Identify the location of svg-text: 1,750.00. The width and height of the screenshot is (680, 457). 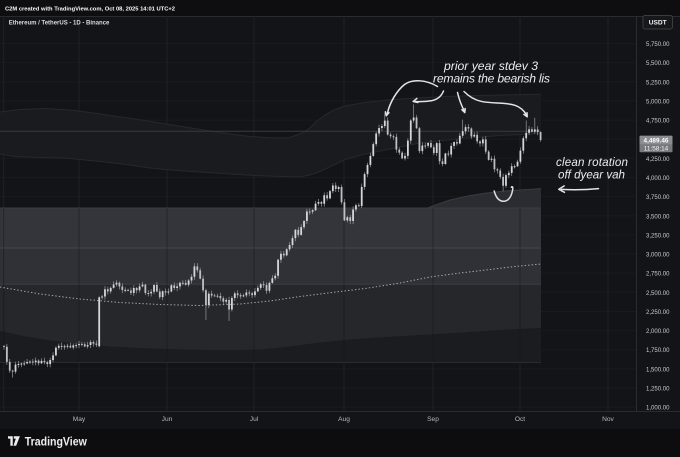
(658, 350).